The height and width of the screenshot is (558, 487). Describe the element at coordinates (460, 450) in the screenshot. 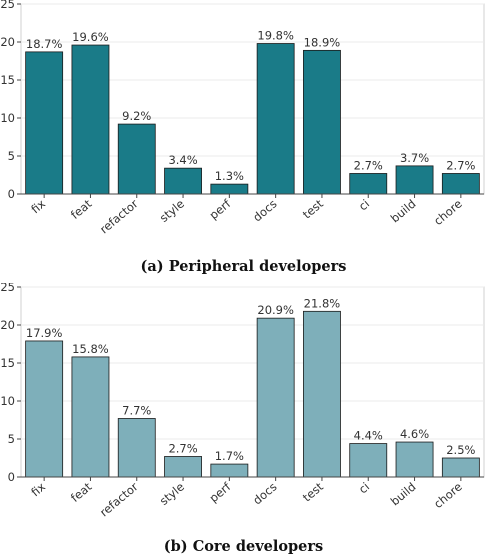

I see `bar-value-label: 2.5%` at that location.